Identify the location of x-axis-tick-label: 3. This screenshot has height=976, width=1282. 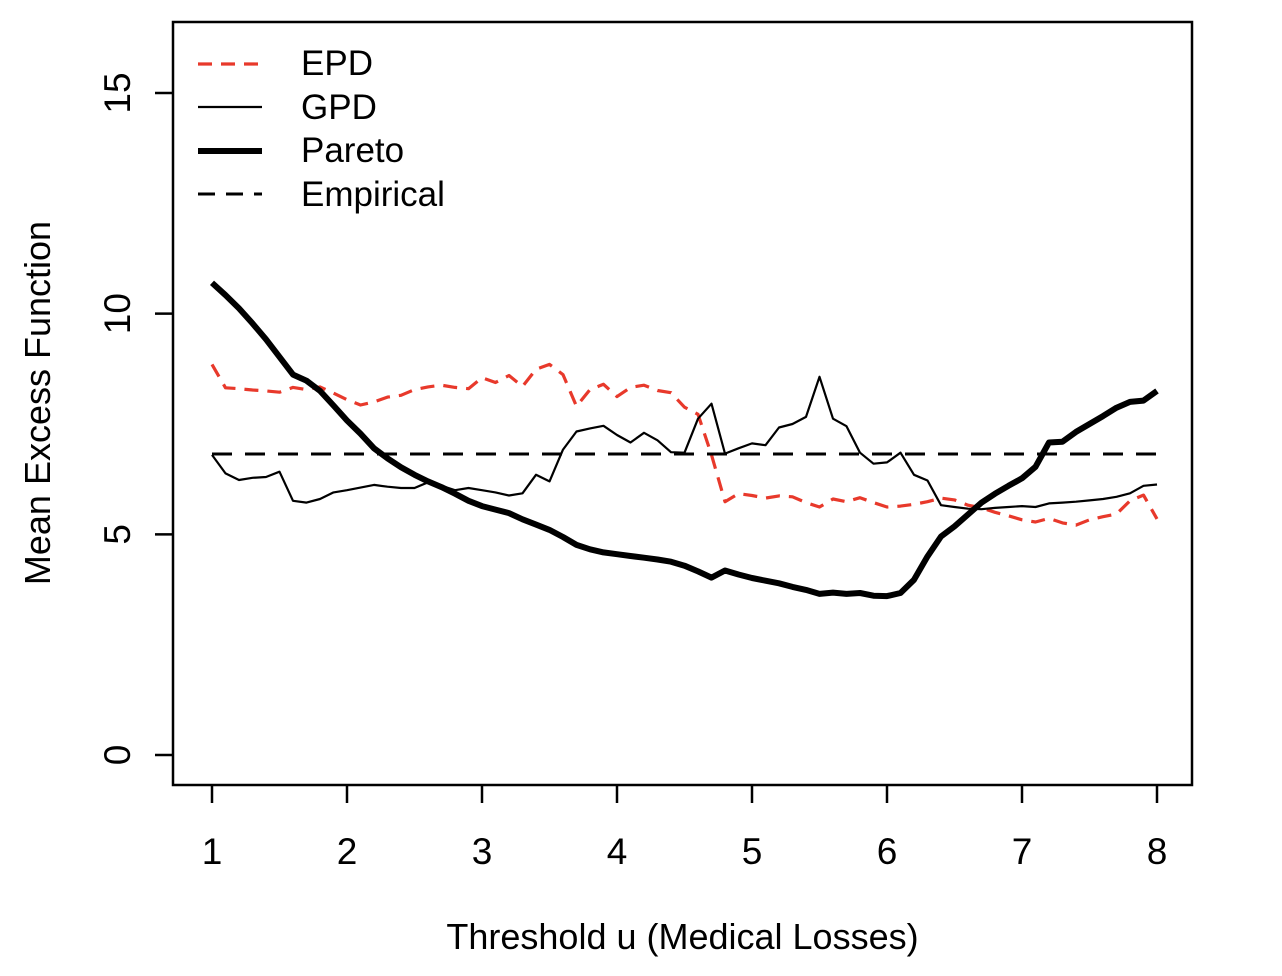
(482, 851).